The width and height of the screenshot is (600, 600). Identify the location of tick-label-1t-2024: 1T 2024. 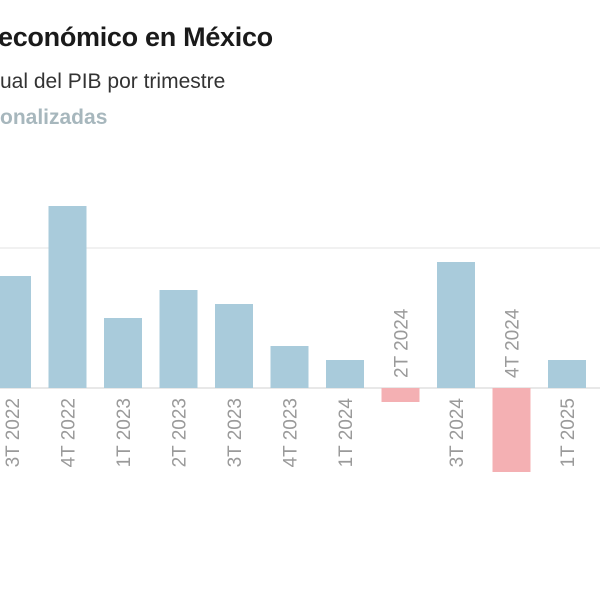
(346, 433).